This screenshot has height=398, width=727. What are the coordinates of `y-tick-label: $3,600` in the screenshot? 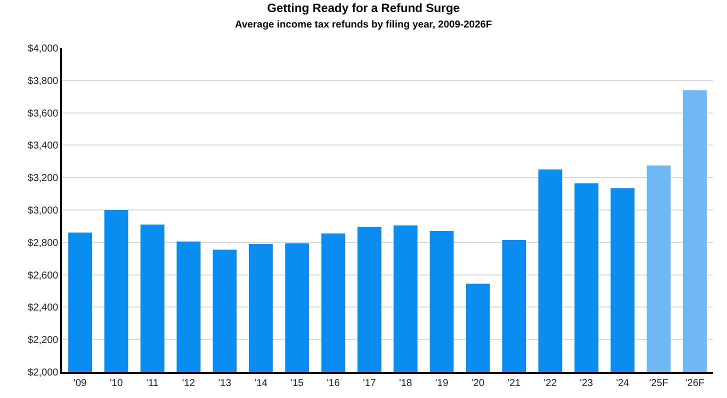 It's located at (43, 114).